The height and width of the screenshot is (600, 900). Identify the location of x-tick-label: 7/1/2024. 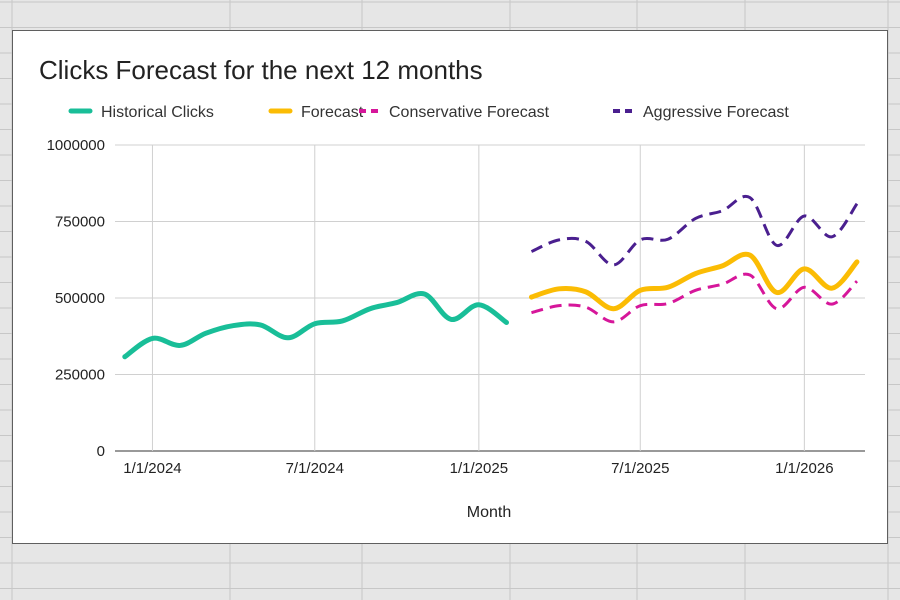
(315, 468).